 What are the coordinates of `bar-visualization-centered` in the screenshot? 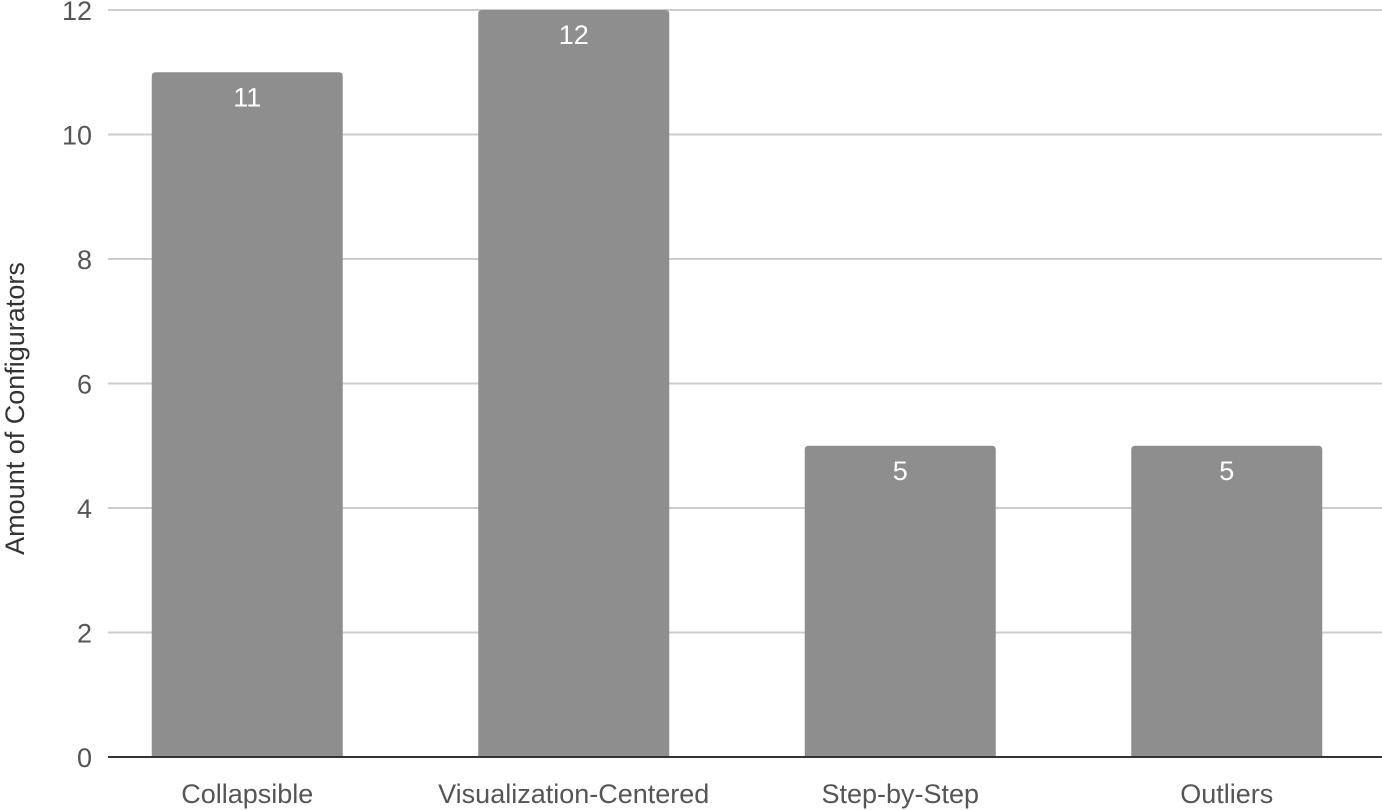 It's located at (574, 383).